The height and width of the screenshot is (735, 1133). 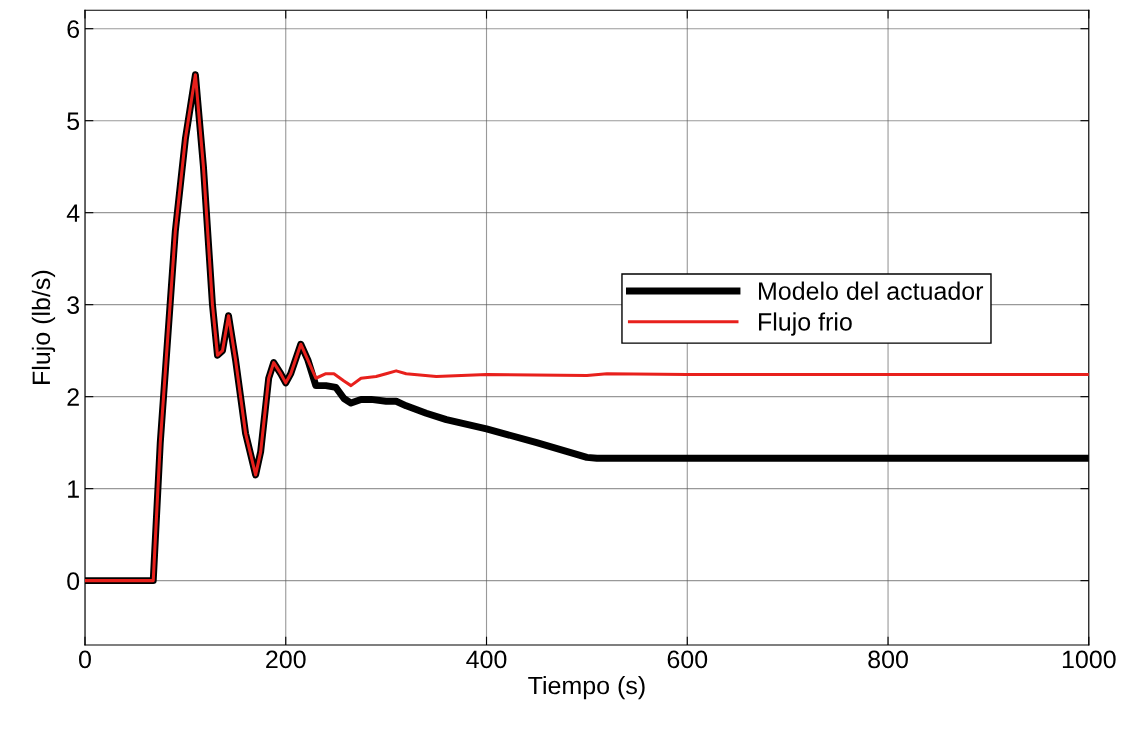 I want to click on y-tick-label: 1, so click(x=73, y=489).